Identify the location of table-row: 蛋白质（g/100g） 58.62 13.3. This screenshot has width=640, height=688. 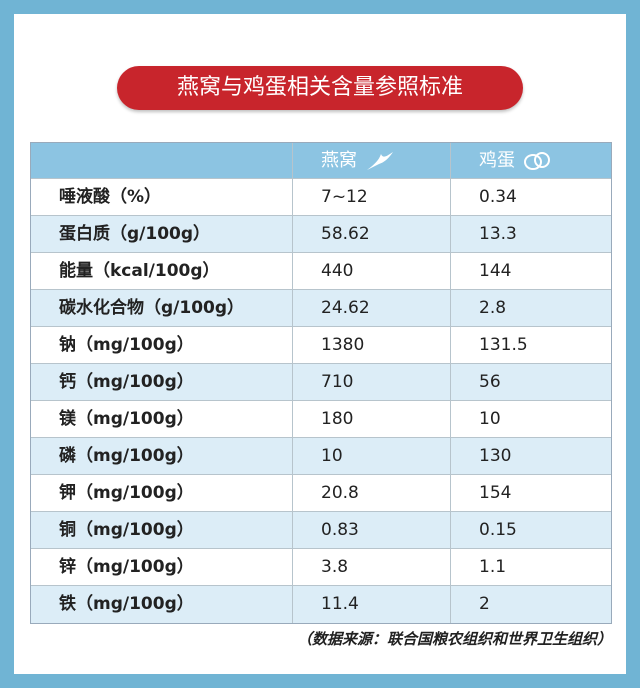
(321, 234).